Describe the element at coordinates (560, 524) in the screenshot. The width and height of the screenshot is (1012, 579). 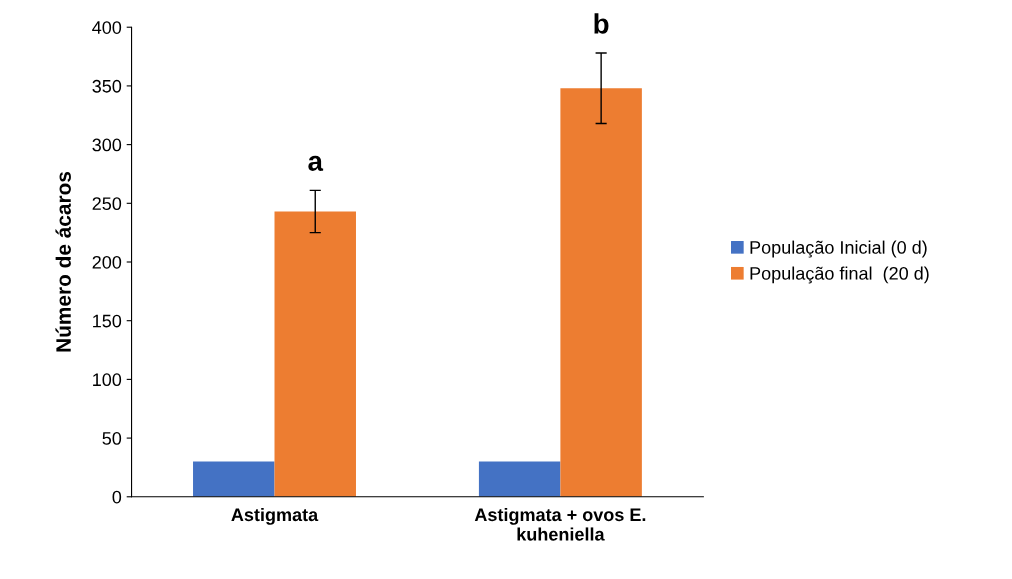
I see `x-tick-label: Astigmata + ovos E. kuheniella` at that location.